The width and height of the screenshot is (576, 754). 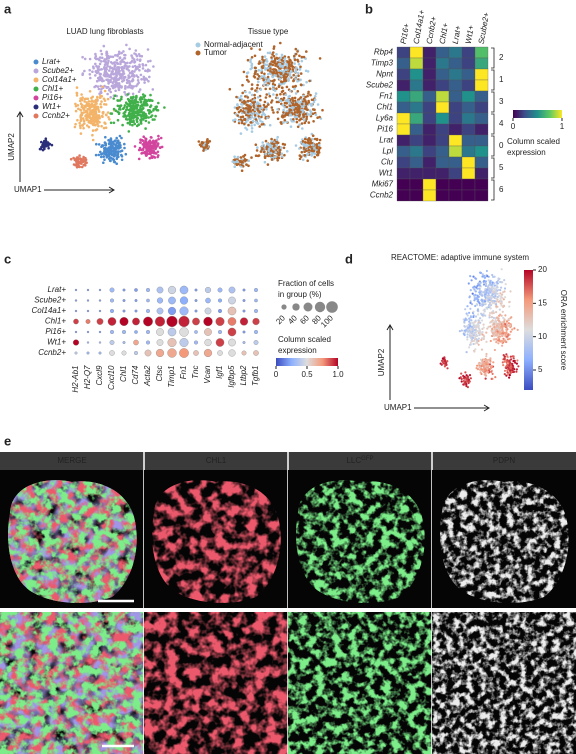 I want to click on micrograph-label: LLCGFP, so click(x=359, y=461).